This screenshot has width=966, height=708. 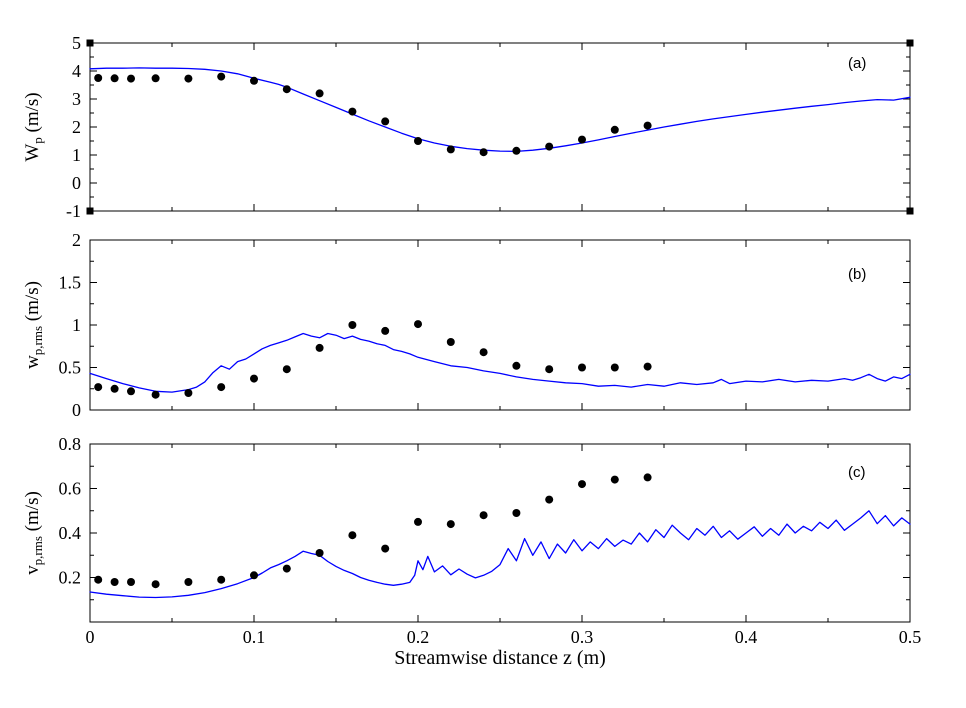 What do you see at coordinates (857, 274) in the screenshot?
I see `panel-label: (b)` at bounding box center [857, 274].